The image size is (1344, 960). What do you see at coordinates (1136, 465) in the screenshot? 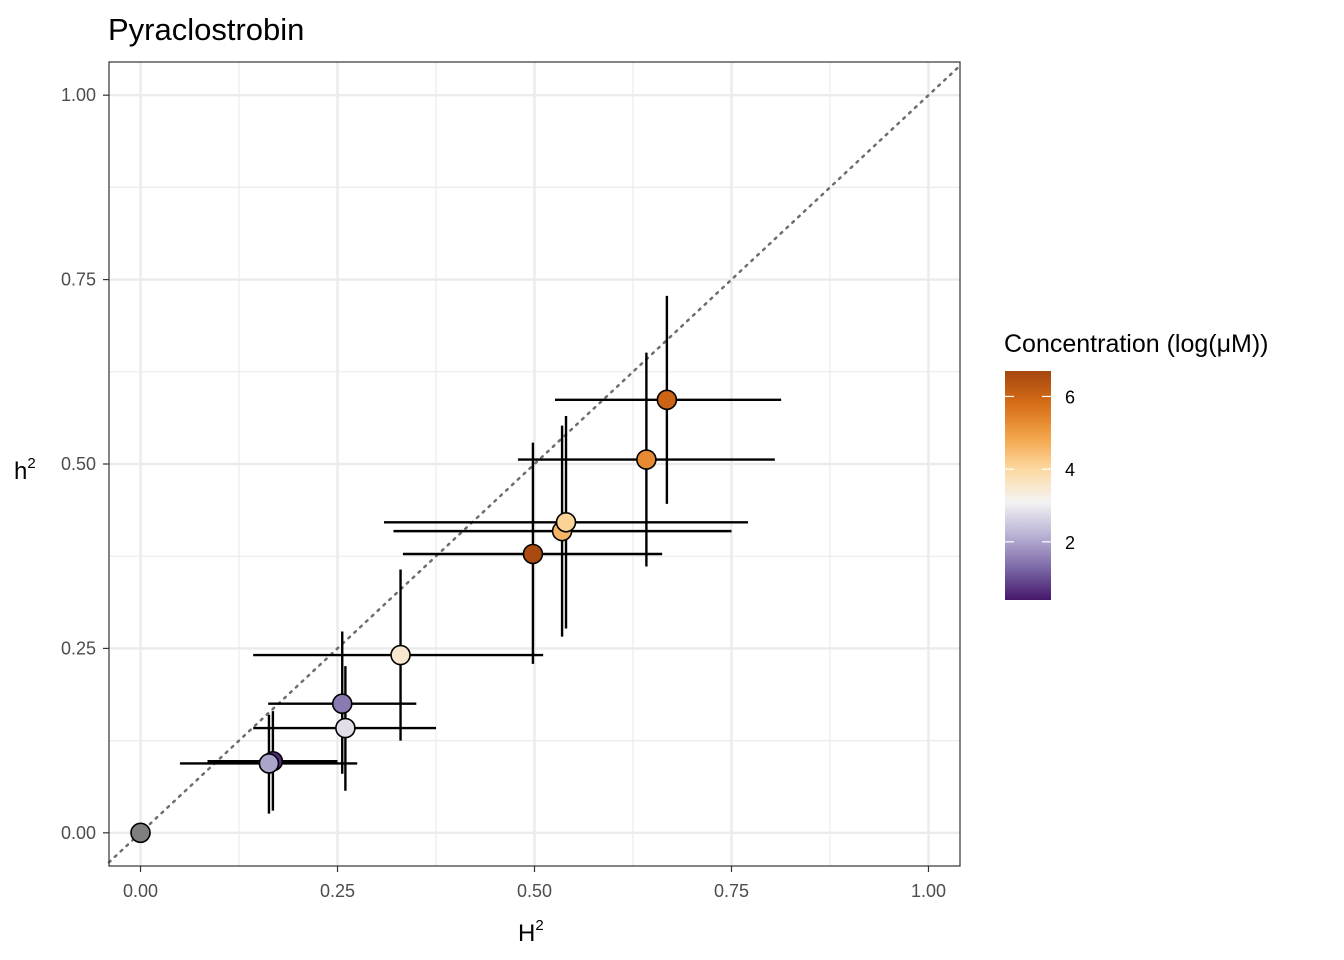
I see `legend: Concentration (log(μM)) 2 4 6` at bounding box center [1136, 465].